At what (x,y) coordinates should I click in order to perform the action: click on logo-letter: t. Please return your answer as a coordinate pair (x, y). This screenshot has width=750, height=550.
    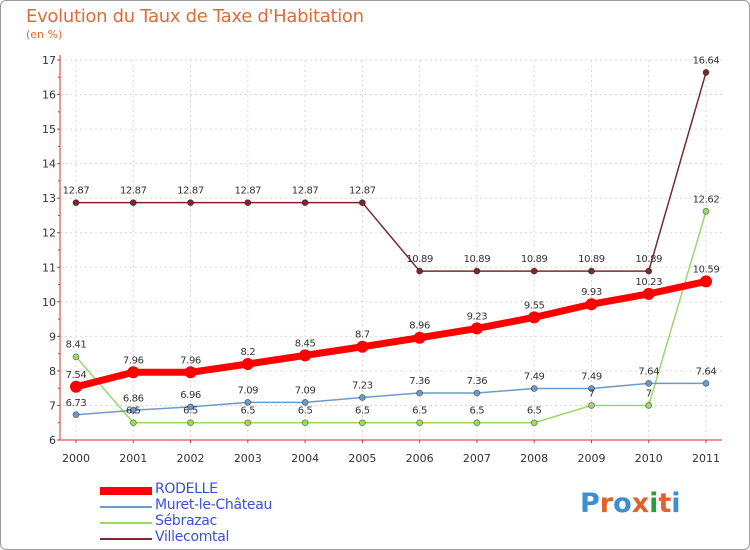
    Looking at the image, I should click on (665, 503).